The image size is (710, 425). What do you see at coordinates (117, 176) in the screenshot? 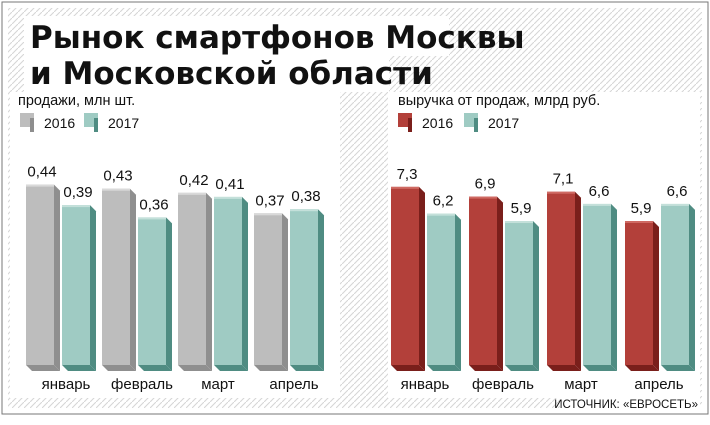
I see `sales-value-label: 0,43` at bounding box center [117, 176].